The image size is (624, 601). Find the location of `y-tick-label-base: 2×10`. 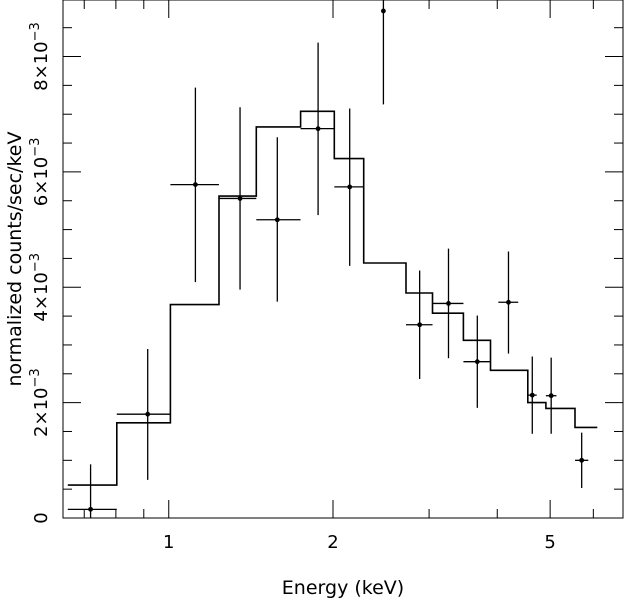

y-tick-label-base: 2×10 is located at coordinates (41, 411).